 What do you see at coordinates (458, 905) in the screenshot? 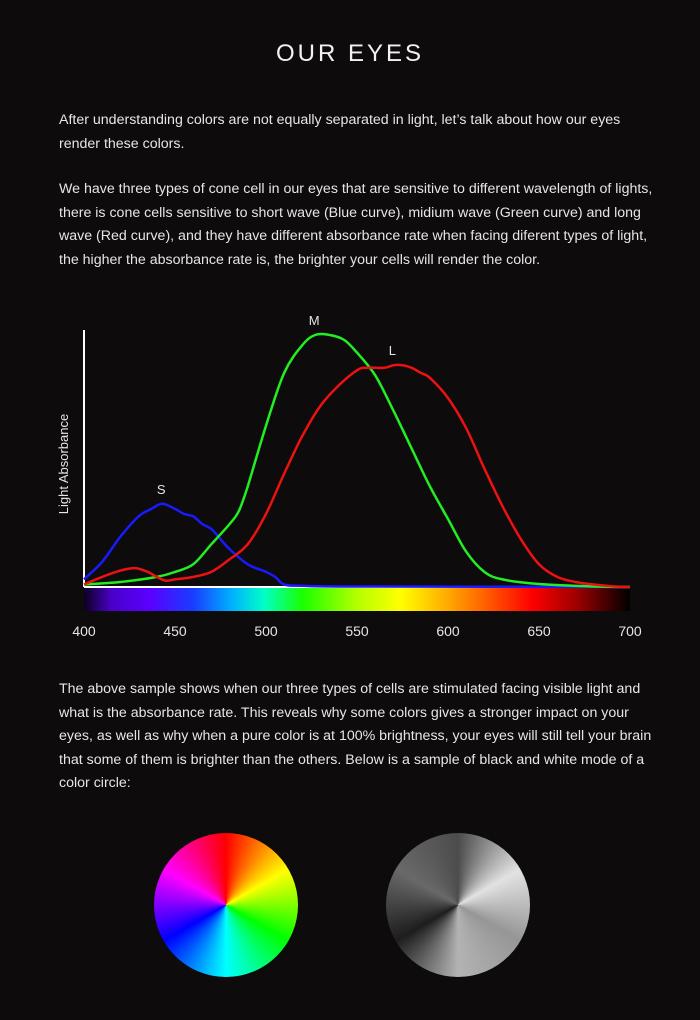
I see `grayscale-wheel` at bounding box center [458, 905].